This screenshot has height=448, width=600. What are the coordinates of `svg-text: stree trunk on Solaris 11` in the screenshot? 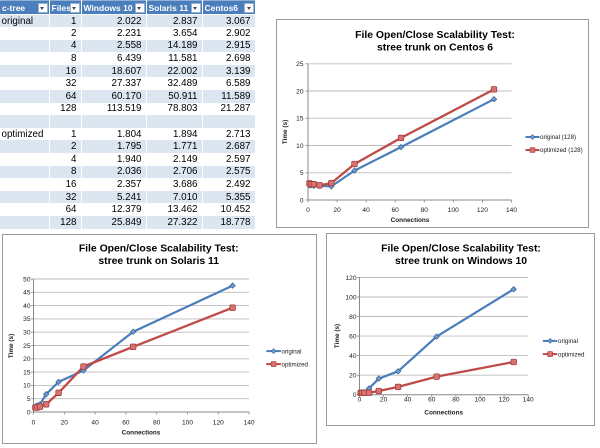 It's located at (158, 261).